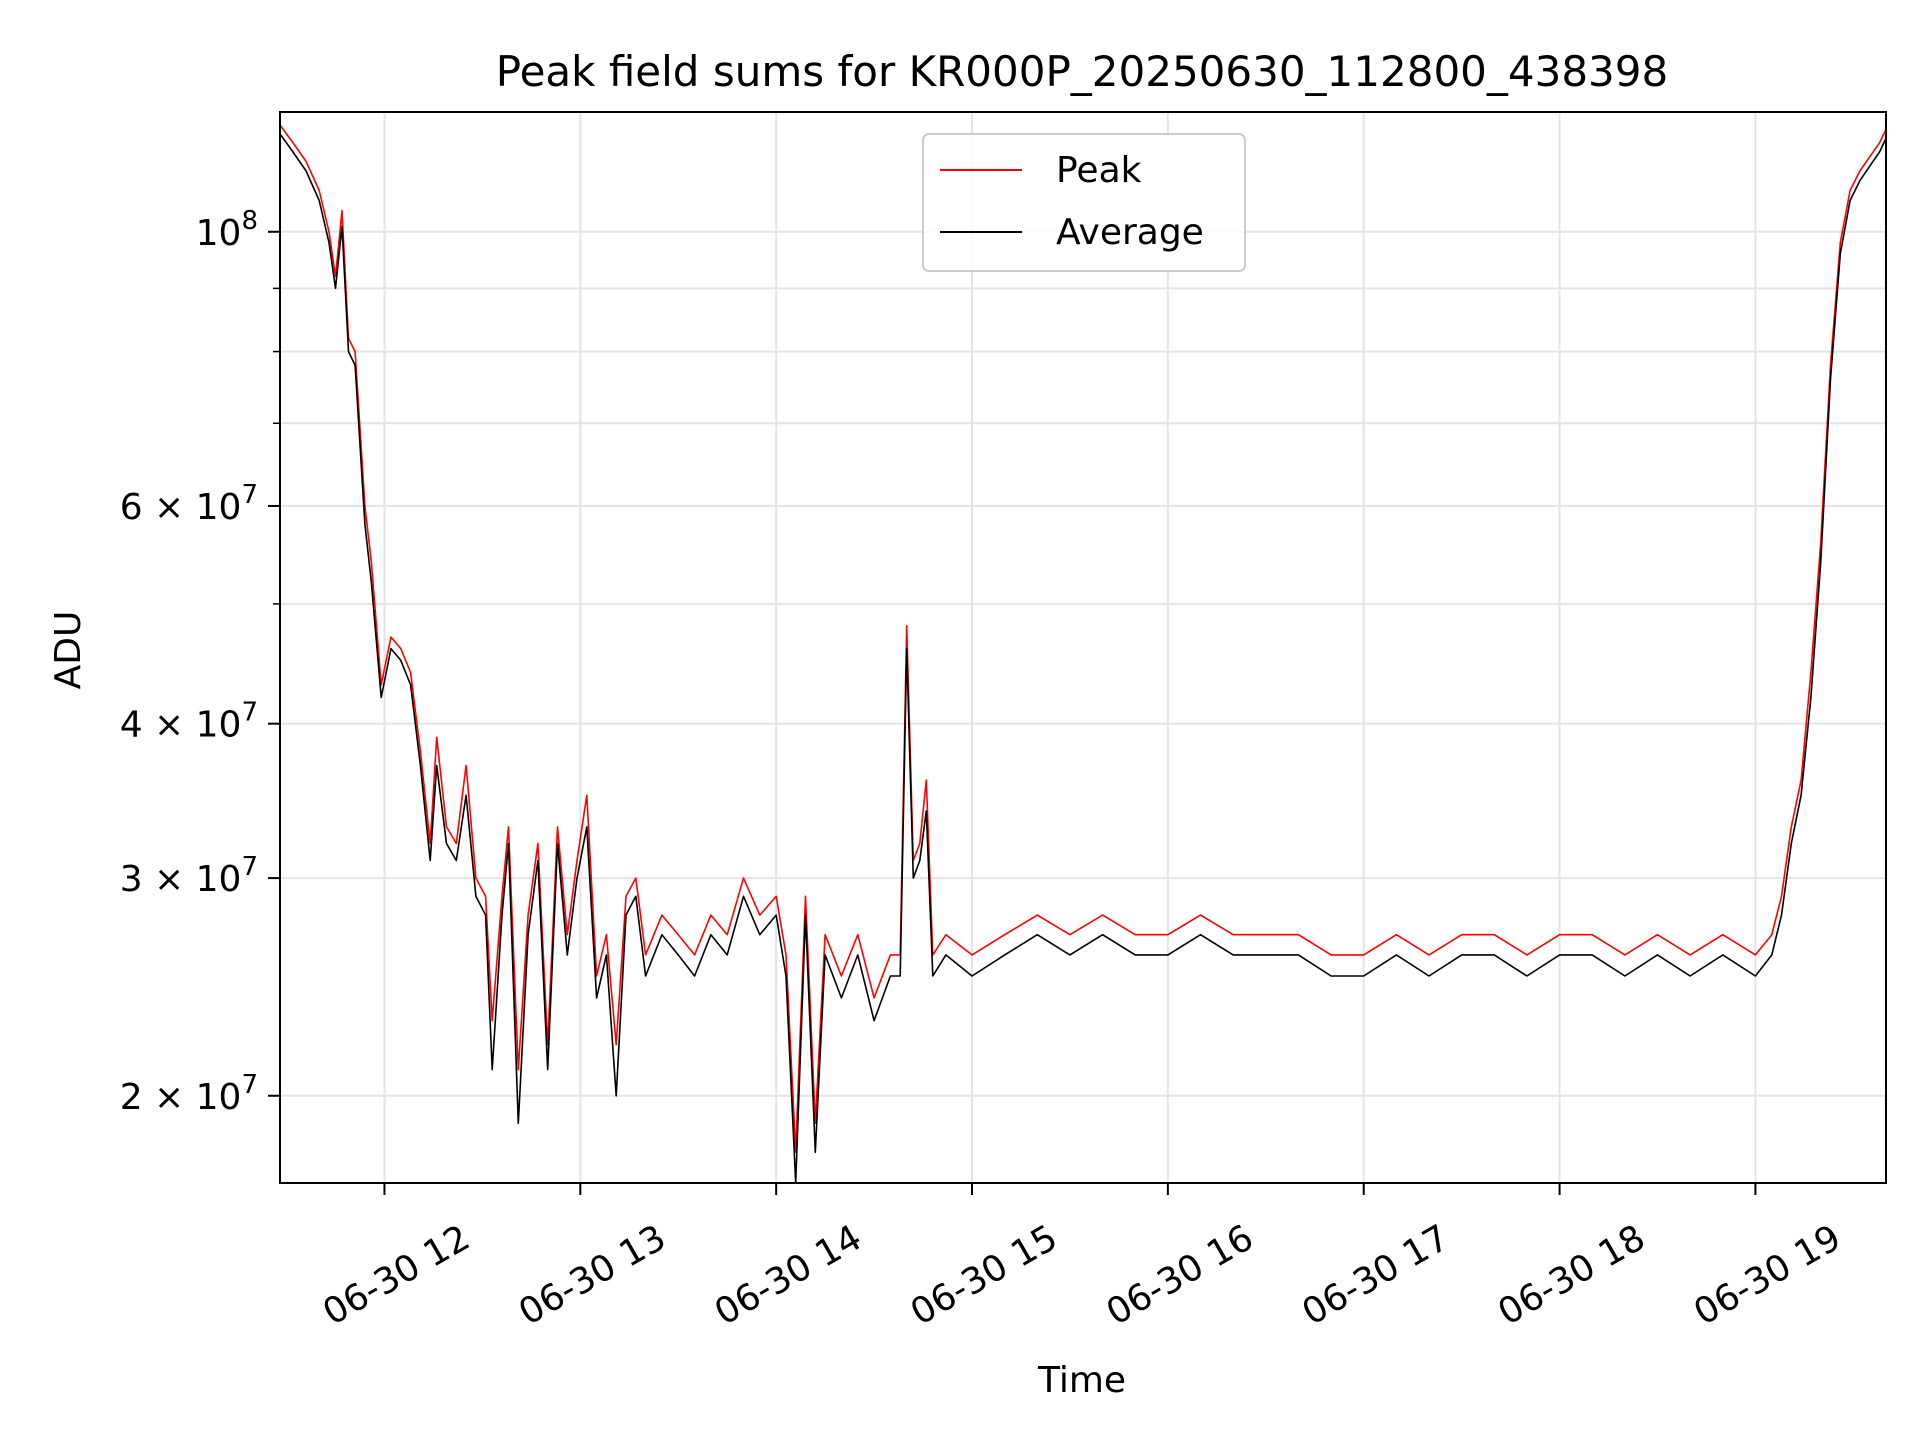 The image size is (1920, 1440). I want to click on y-tick-label-base: 10, so click(219, 233).